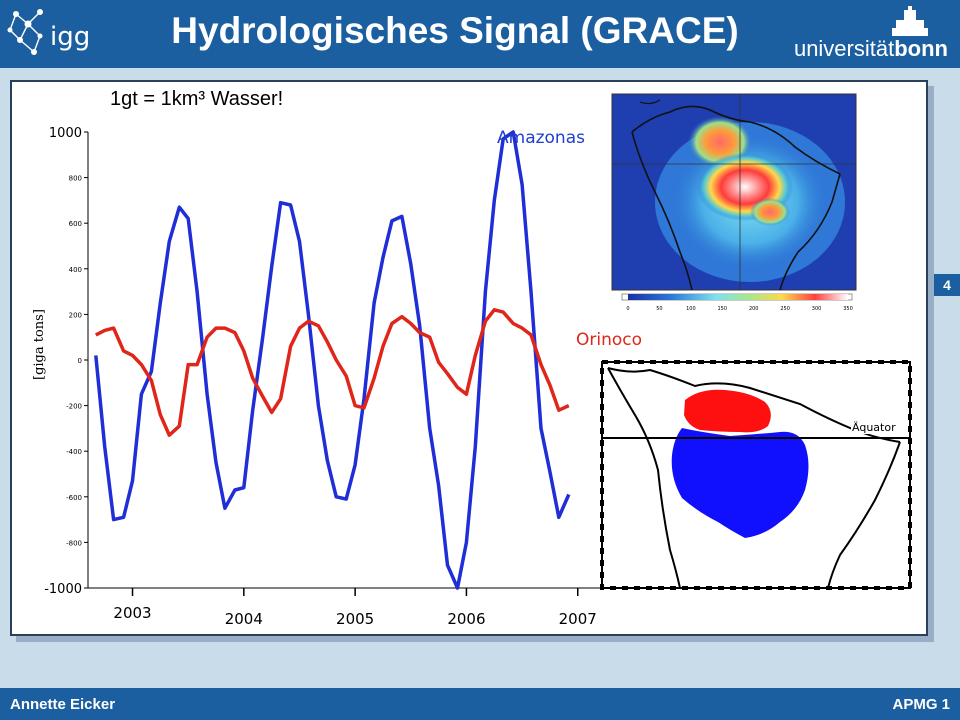  I want to click on amazonas-basin, so click(740, 483).